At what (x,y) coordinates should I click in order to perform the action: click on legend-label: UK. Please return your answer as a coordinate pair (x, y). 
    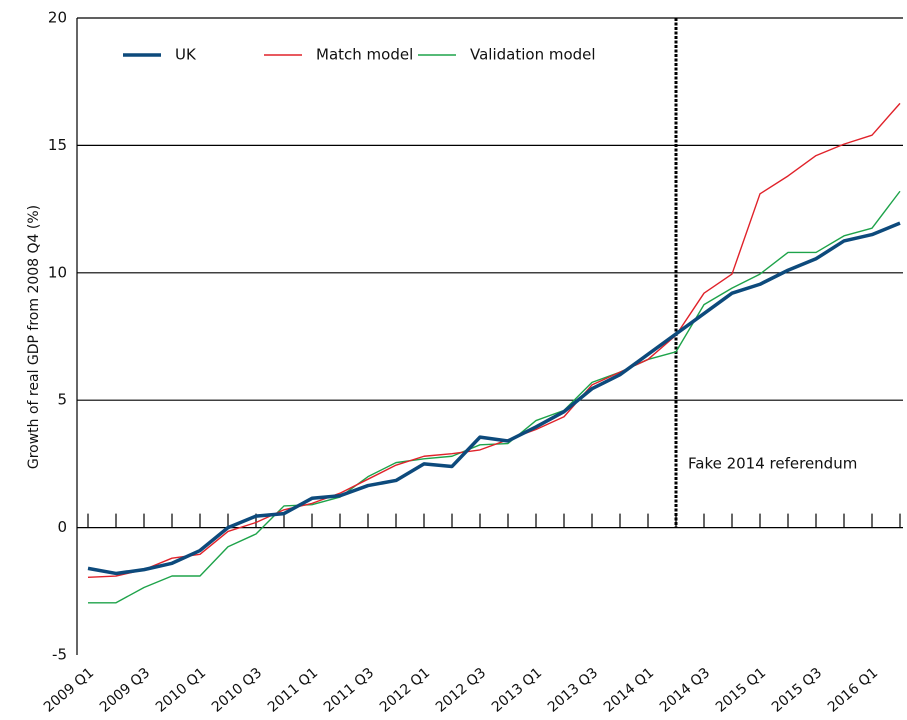
    Looking at the image, I should click on (186, 55).